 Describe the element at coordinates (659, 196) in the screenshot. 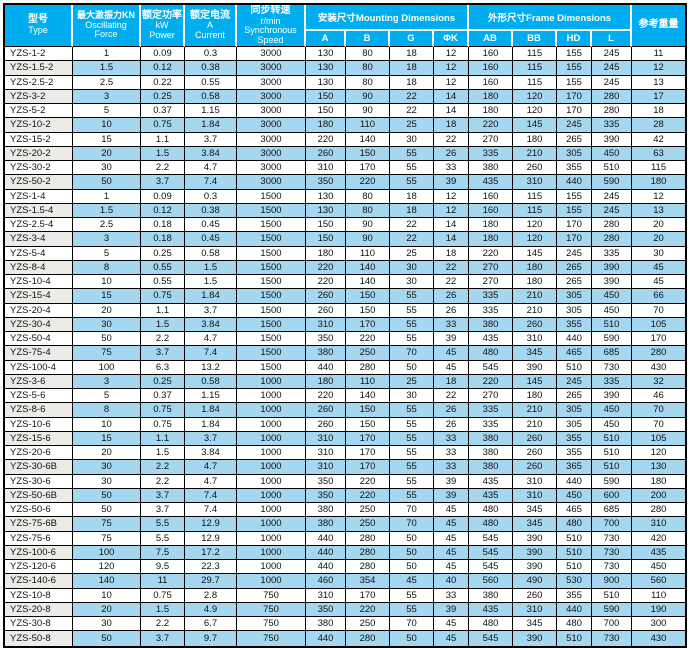

I see `value-cell: 12` at that location.